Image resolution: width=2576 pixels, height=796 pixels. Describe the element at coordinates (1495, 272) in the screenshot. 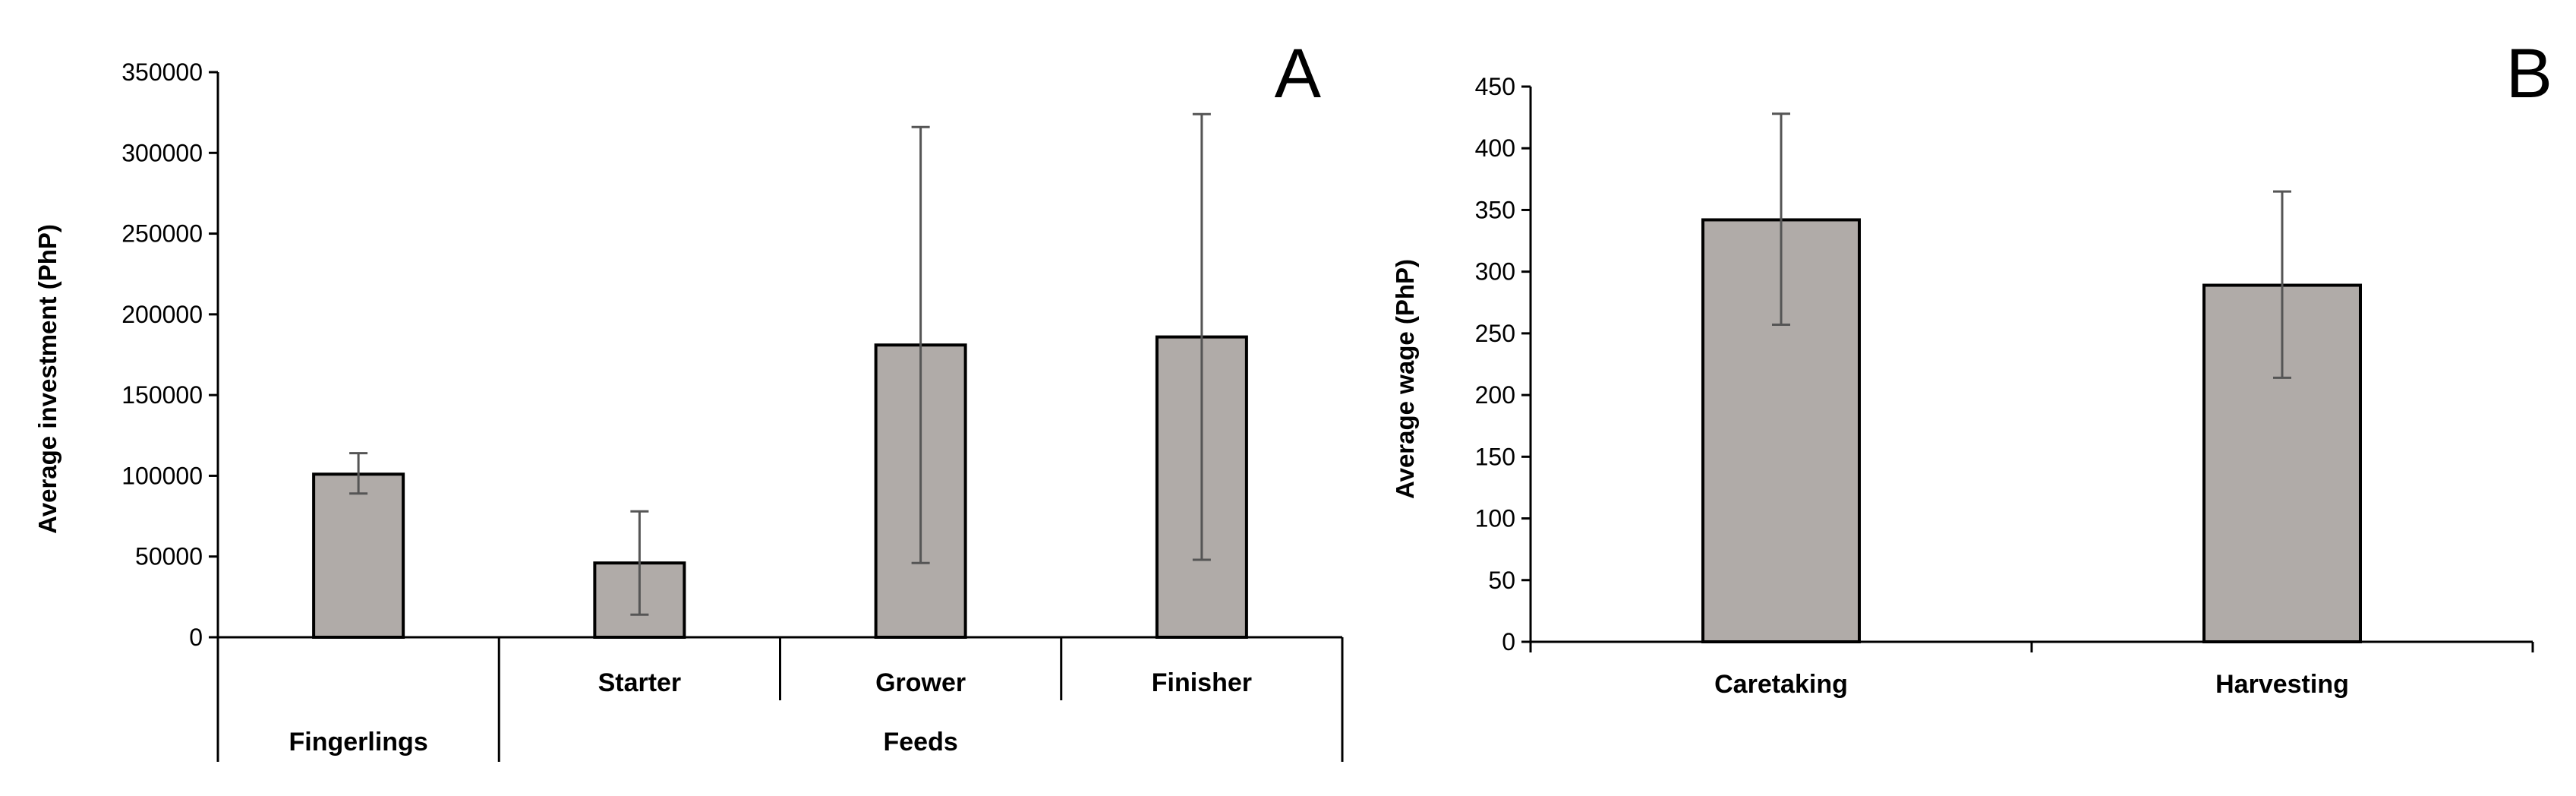

I see `y-tick-label-b: 300` at that location.